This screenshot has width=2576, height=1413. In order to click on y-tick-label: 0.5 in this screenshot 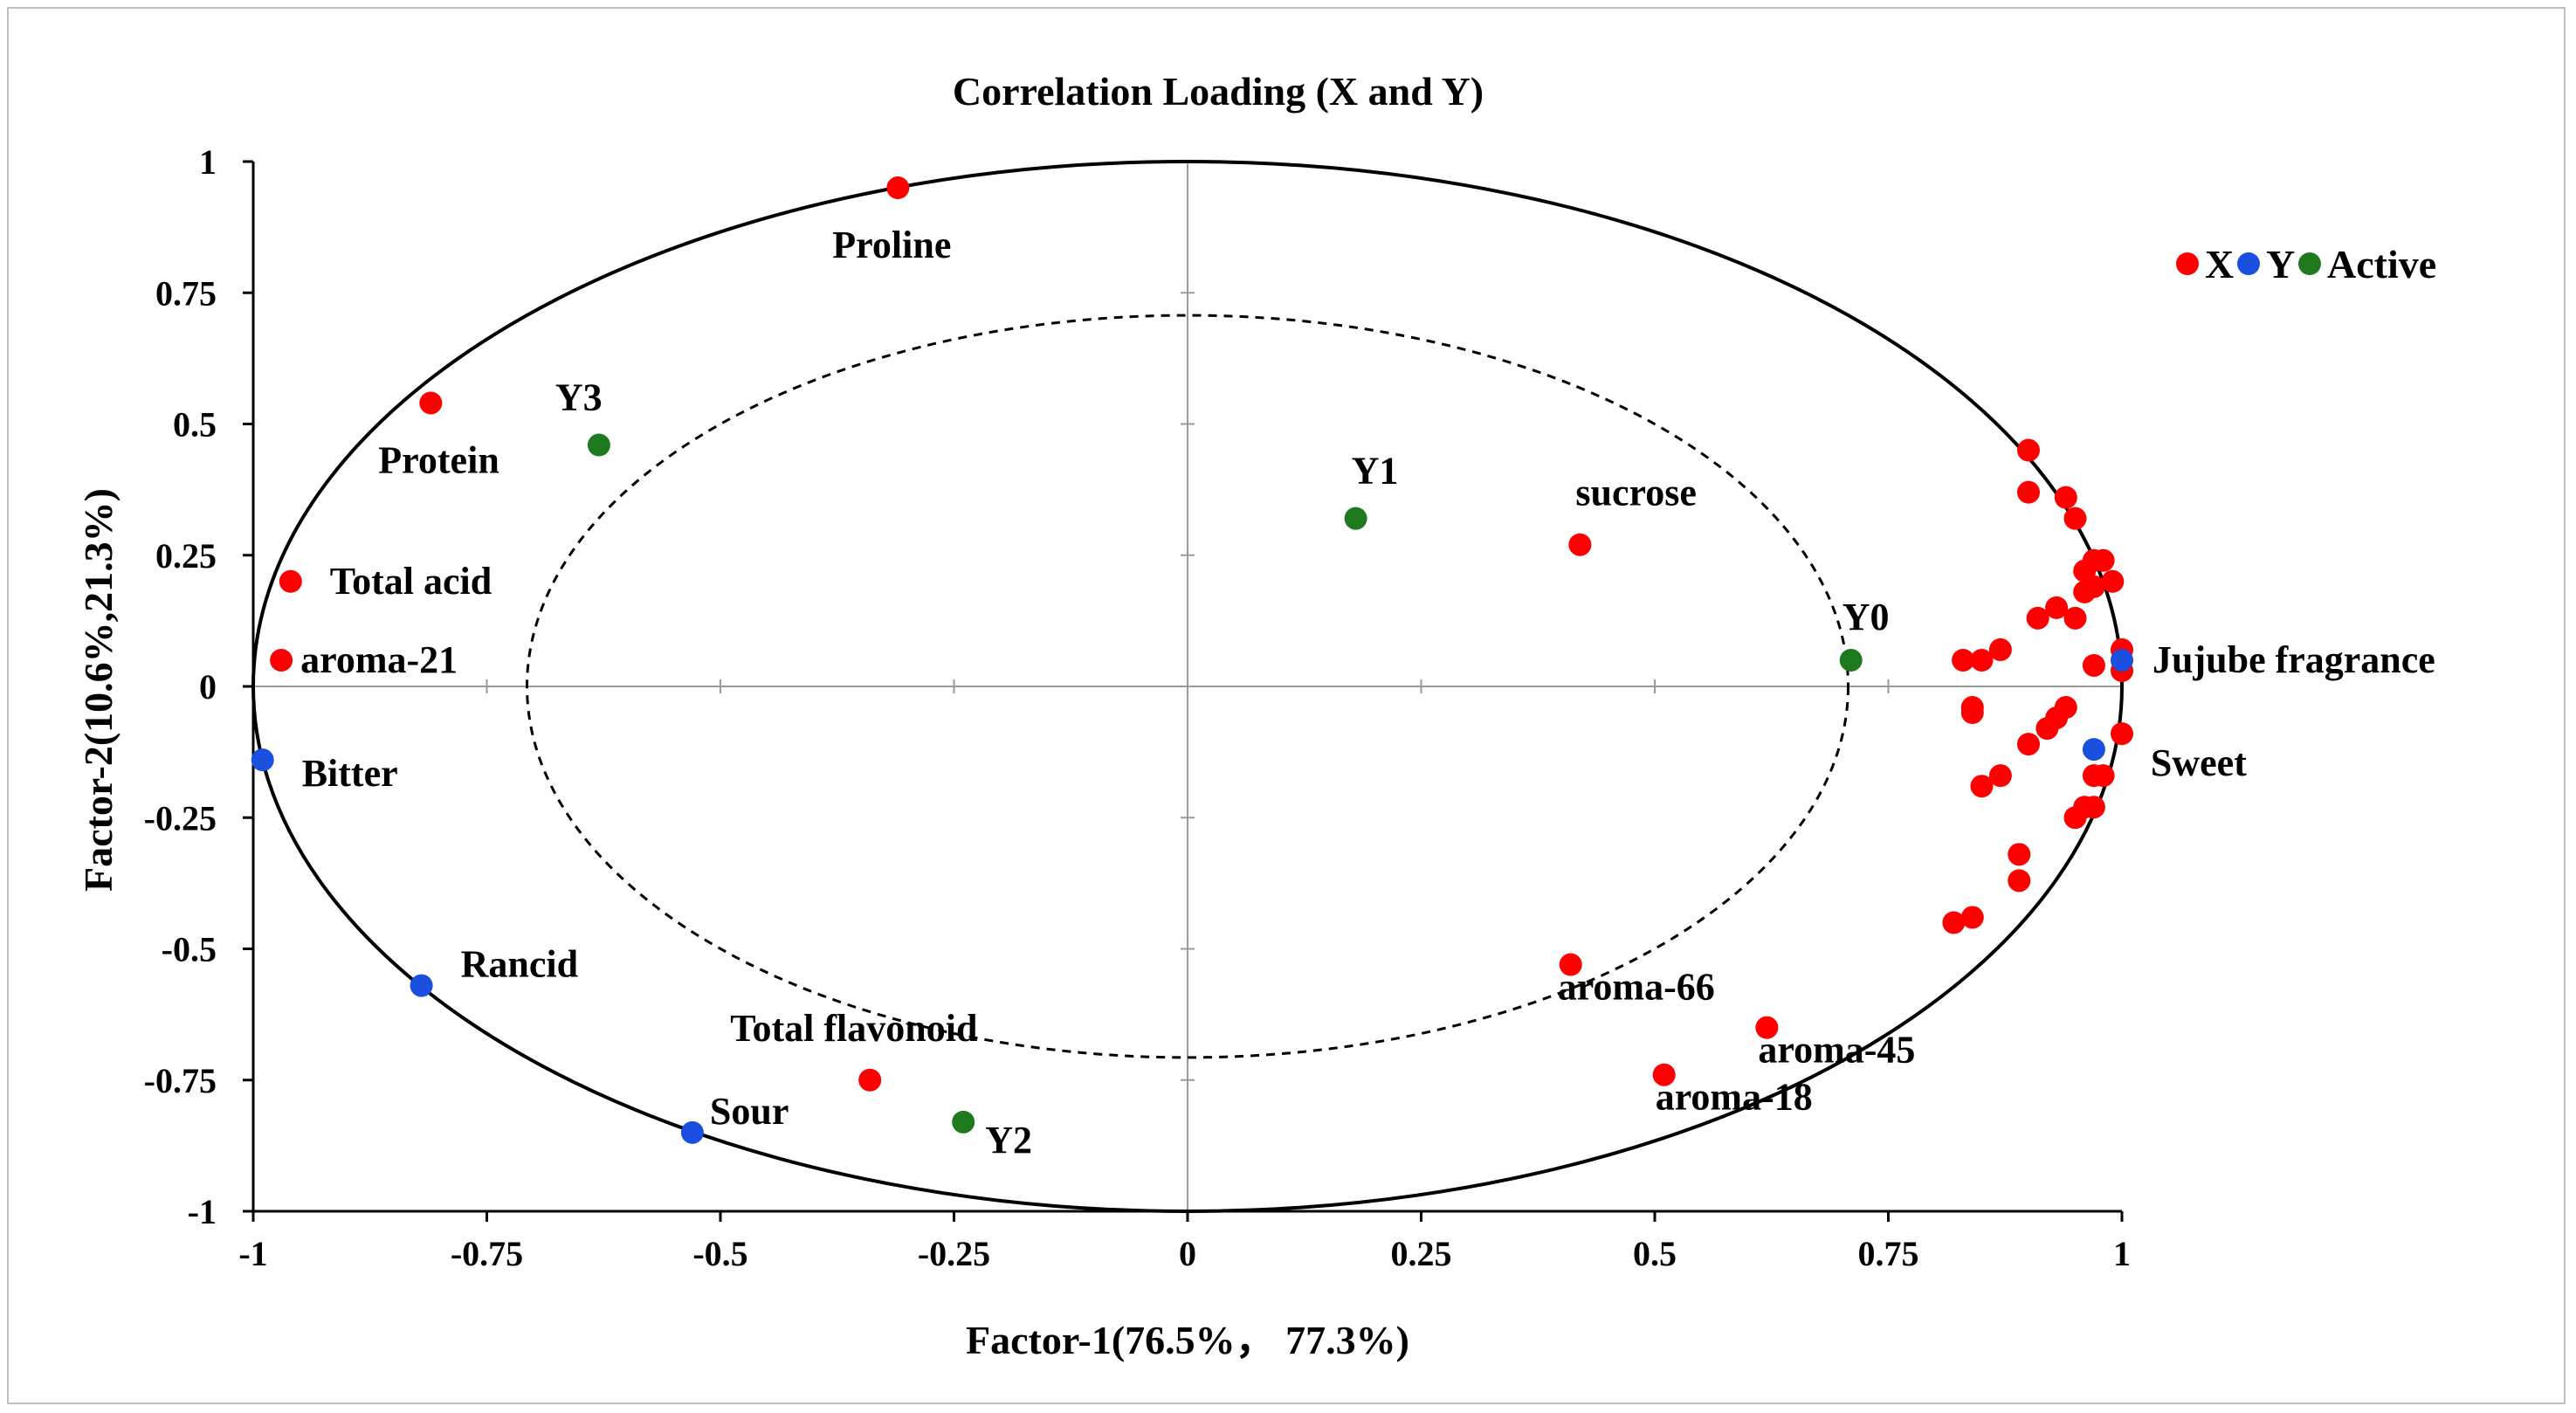, I will do `click(195, 425)`.